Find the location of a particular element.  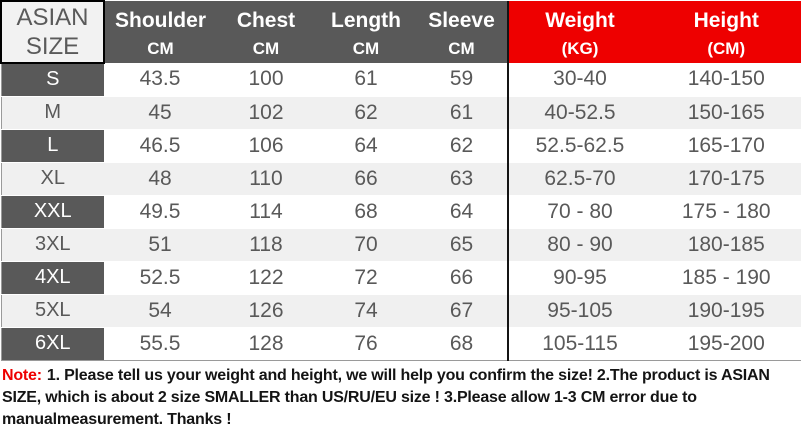

size-cell: S is located at coordinates (52, 80).